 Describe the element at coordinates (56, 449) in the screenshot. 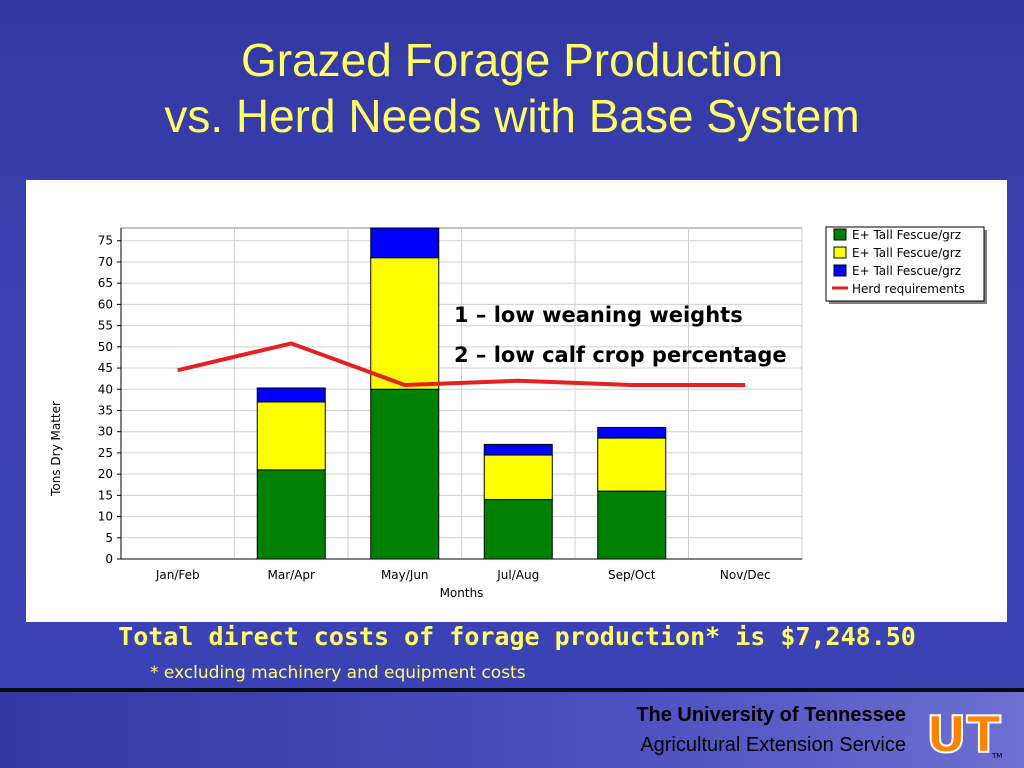

I see `y-axis-label: Tons Dry Matter` at that location.